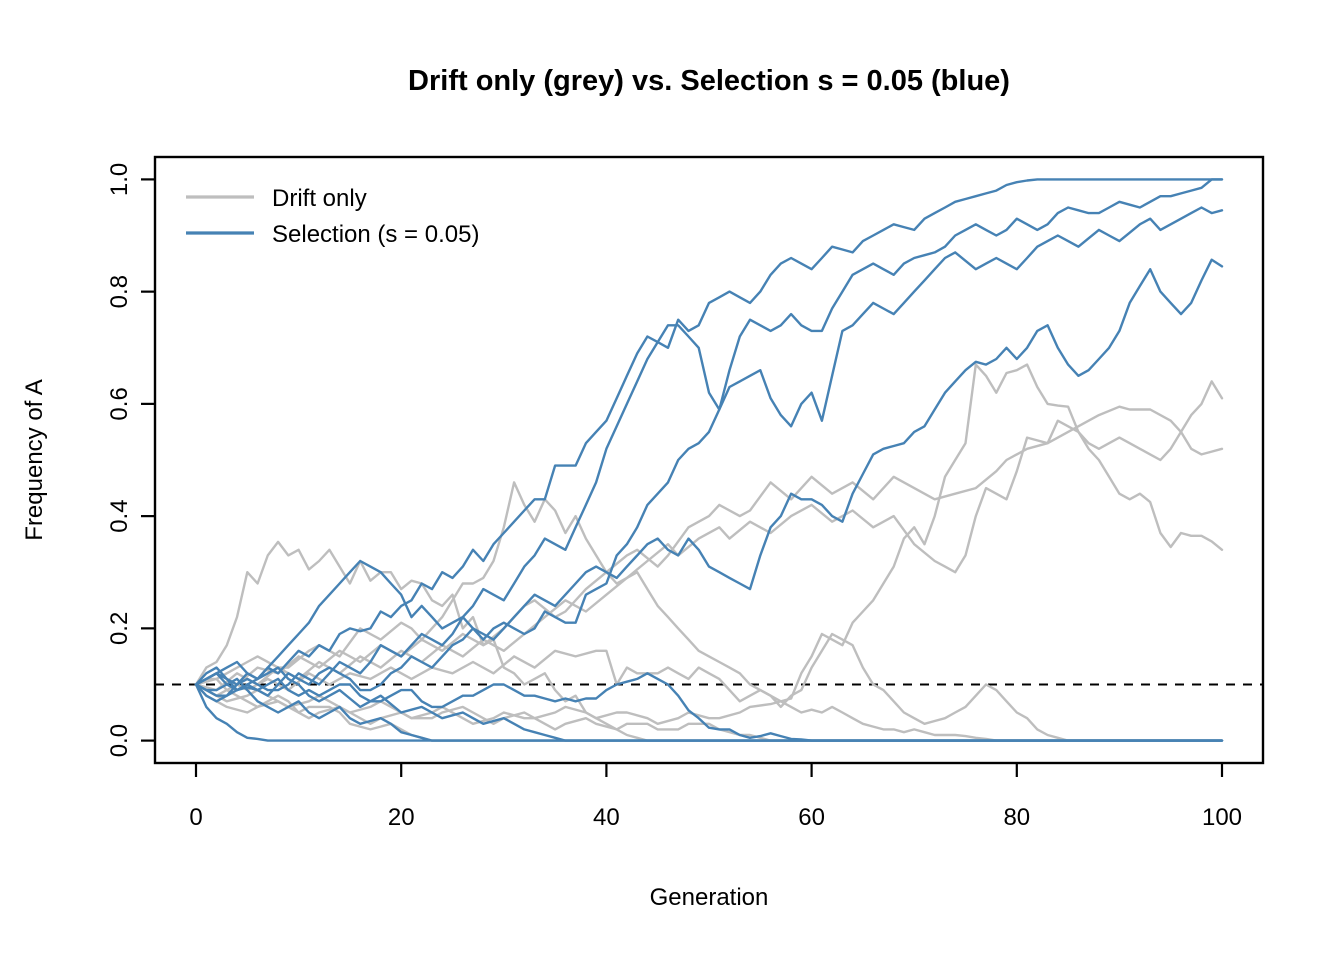 The image size is (1344, 965). Describe the element at coordinates (1222, 817) in the screenshot. I see `x-tick-label: 100` at that location.